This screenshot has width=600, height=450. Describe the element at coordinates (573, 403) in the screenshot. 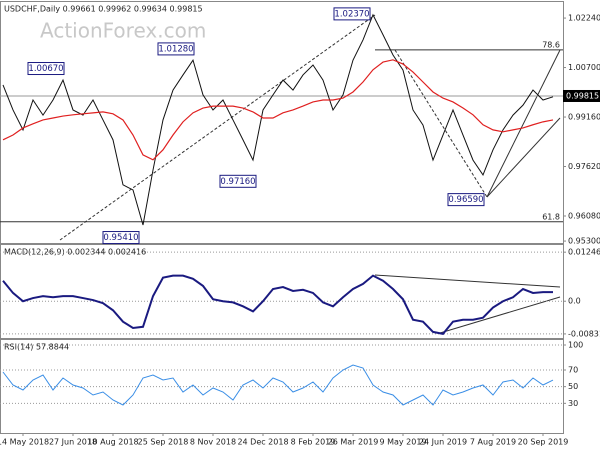

I see `y-tick-label: 30` at that location.